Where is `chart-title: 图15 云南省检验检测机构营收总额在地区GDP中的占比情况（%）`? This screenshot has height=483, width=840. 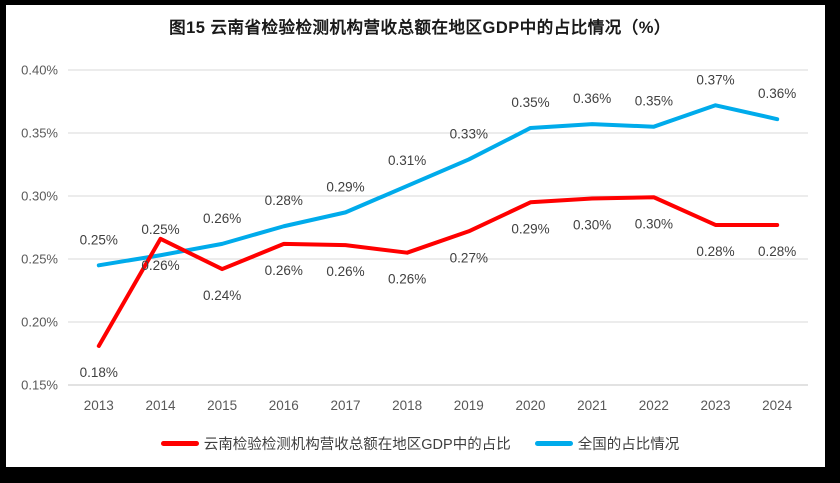
chart-title: 图15 云南省检验检测机构营收总额在地区GDP中的占比情况（%） is located at coordinates (420, 28).